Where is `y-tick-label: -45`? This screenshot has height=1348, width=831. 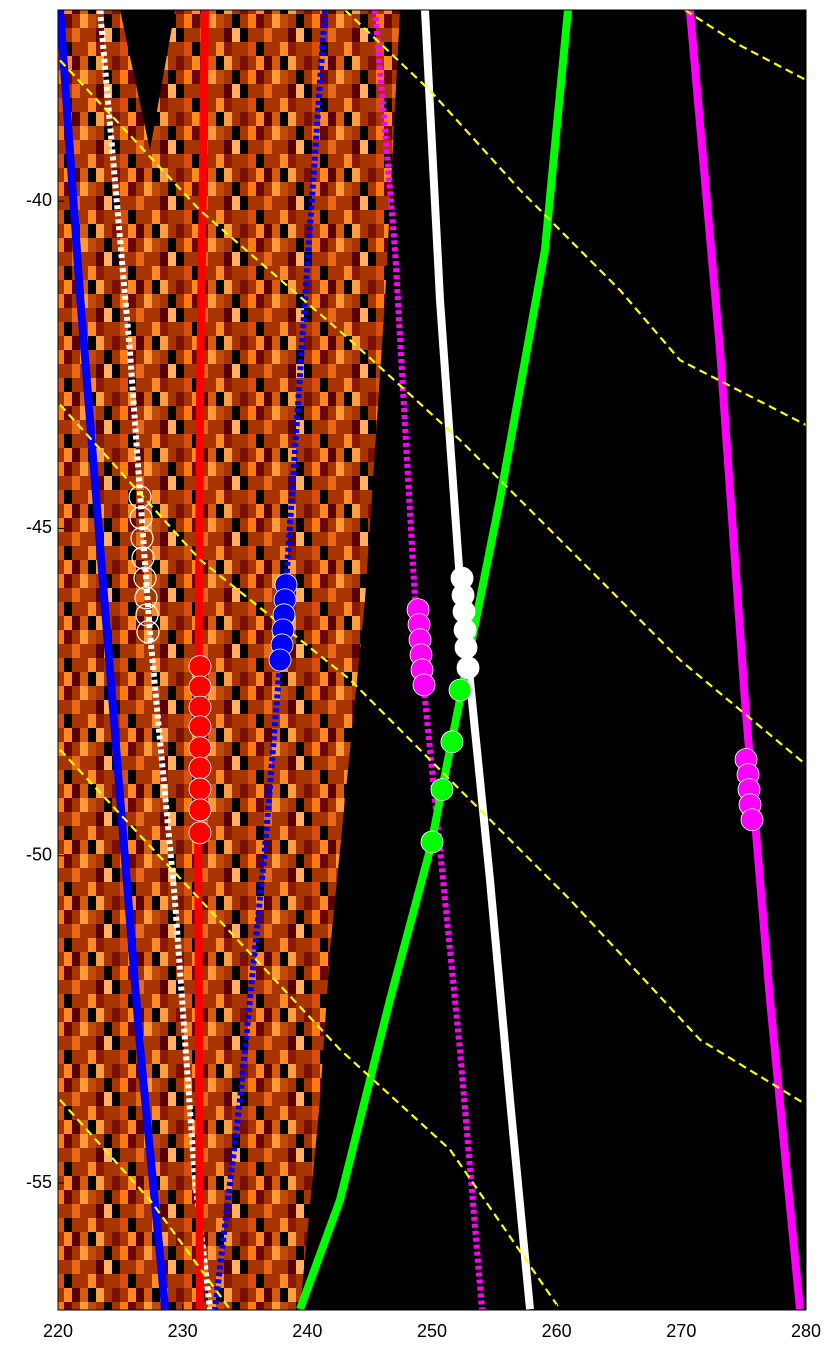
y-tick-label: -45 is located at coordinates (39, 527).